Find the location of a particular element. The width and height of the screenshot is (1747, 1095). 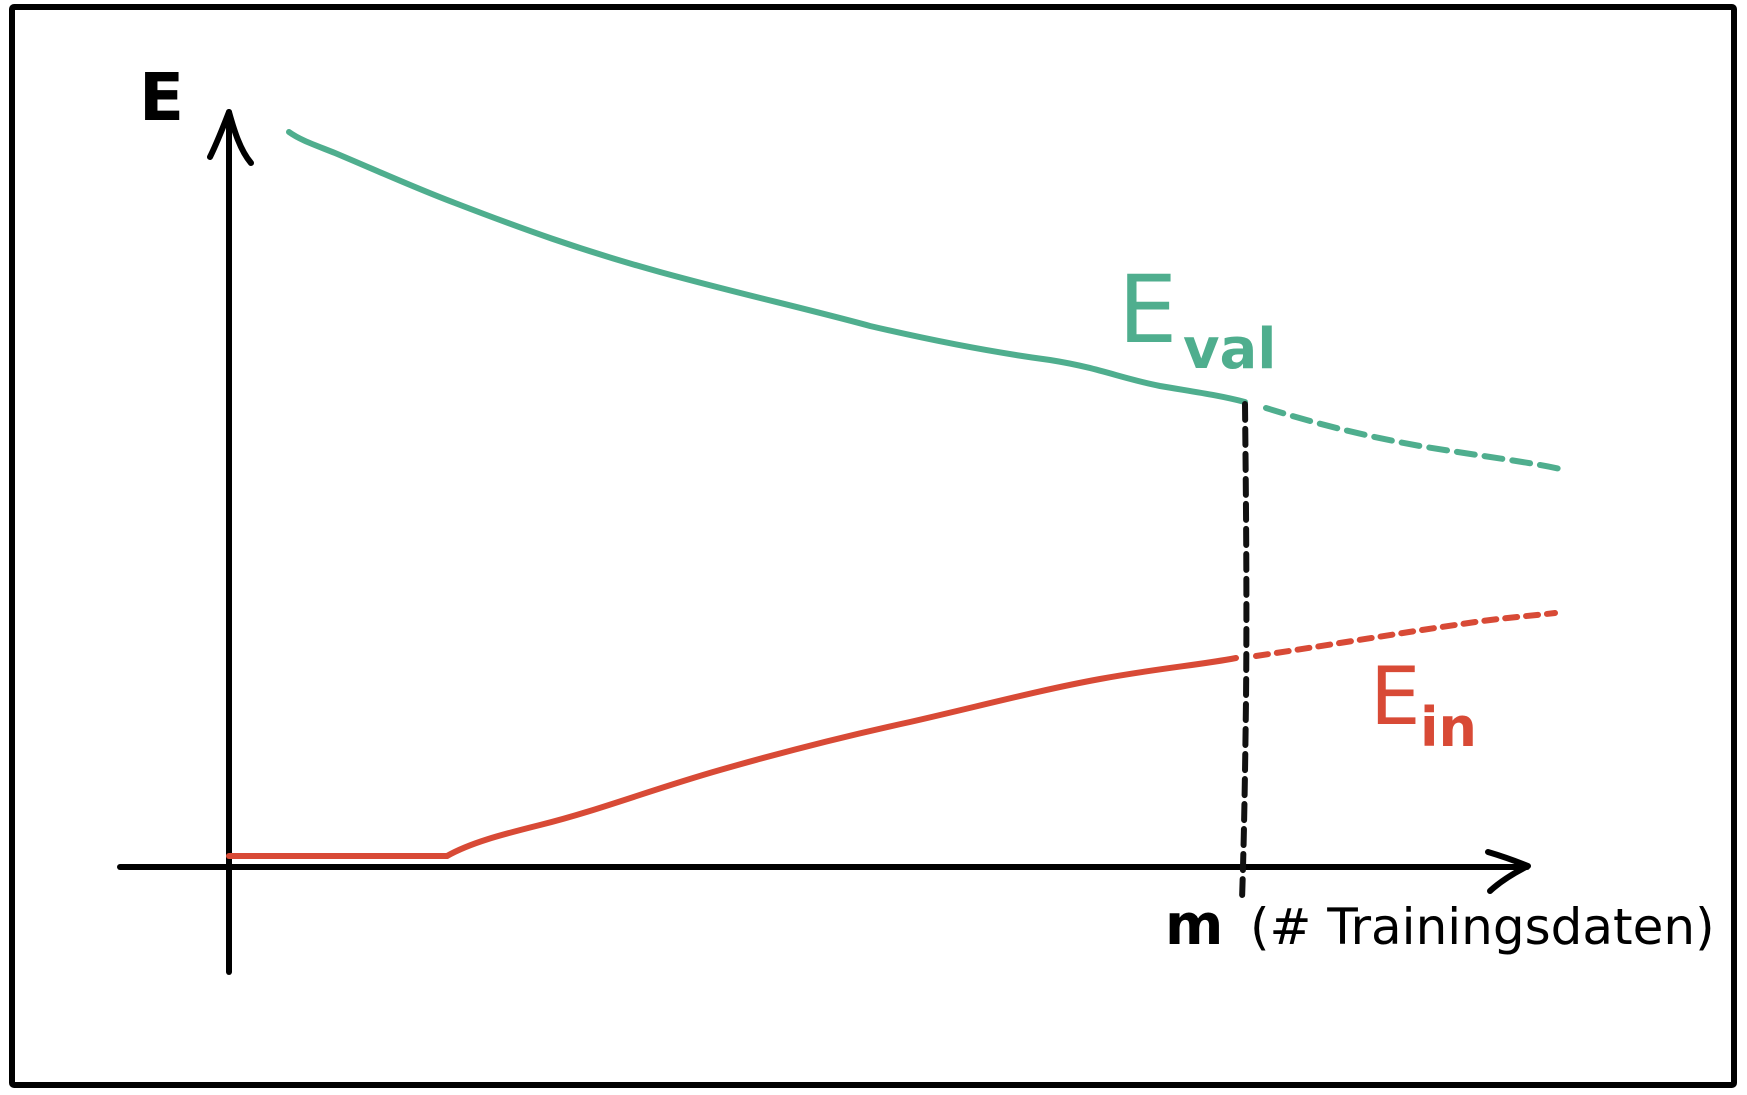

y-axis-label: E is located at coordinates (161, 97).